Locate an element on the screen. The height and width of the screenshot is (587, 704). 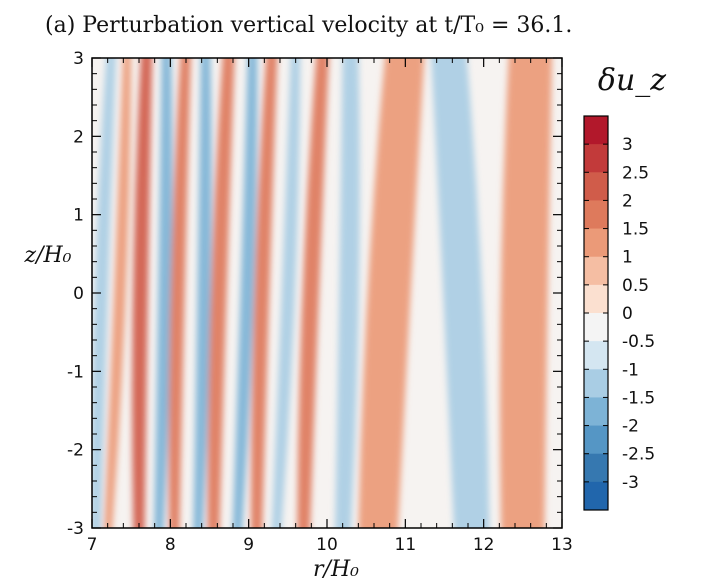
colorbar-tick-label: -0.5 is located at coordinates (638, 342).